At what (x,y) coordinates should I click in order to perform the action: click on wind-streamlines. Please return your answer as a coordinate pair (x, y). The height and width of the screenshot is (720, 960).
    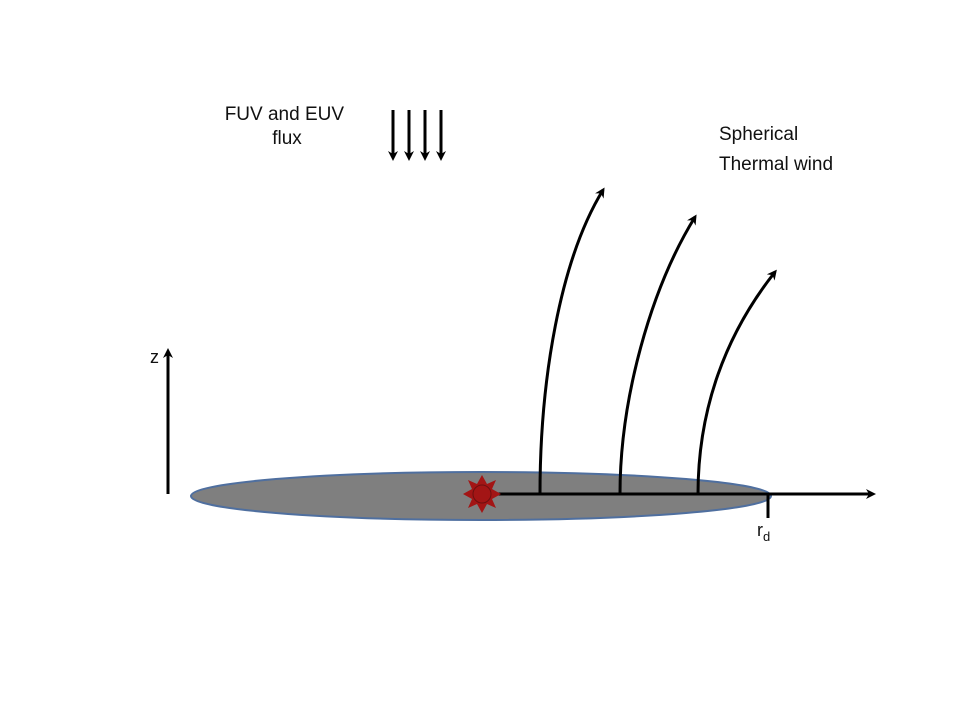
    Looking at the image, I should click on (657, 341).